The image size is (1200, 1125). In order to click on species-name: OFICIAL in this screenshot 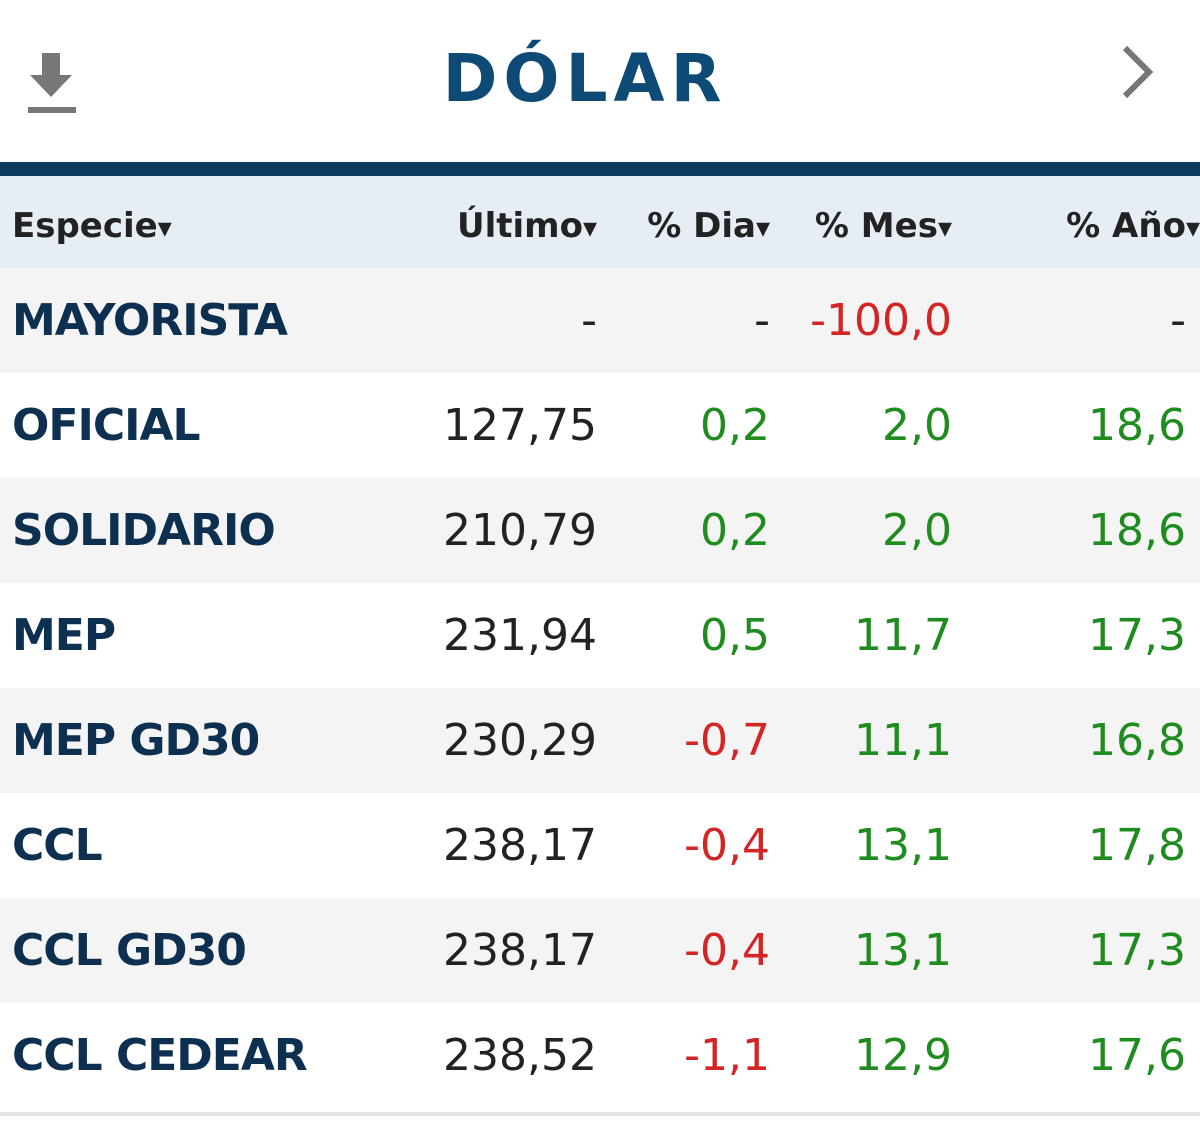, I will do `click(106, 425)`.